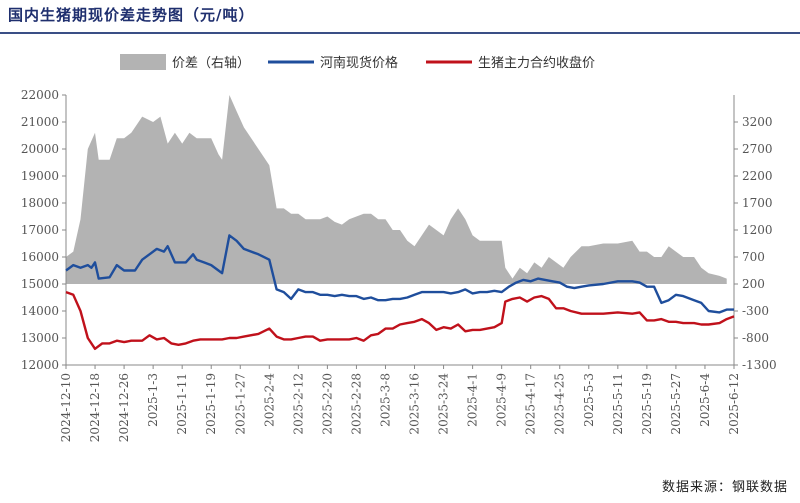 The width and height of the screenshot is (800, 503). What do you see at coordinates (385, 400) in the screenshot?
I see `x-tick-label: 2025-3-8` at bounding box center [385, 400].